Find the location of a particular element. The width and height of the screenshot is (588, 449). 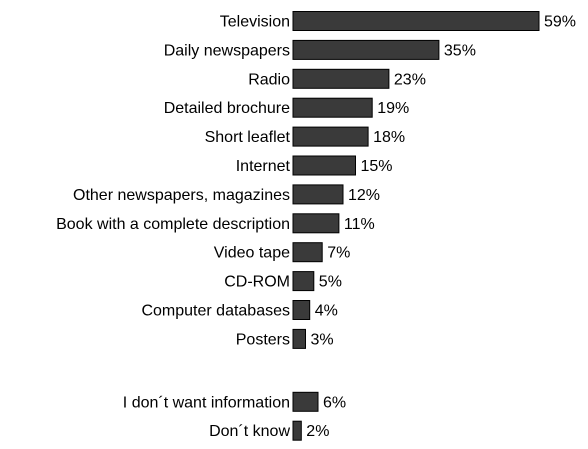

bar-computer-databases is located at coordinates (301, 310).